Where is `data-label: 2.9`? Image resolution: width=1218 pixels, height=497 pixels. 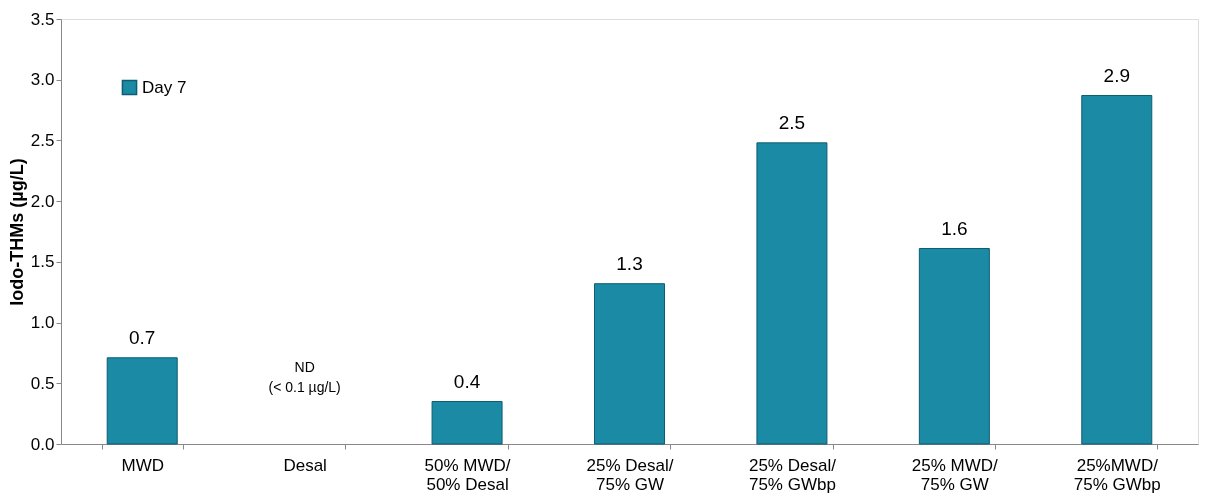
data-label: 2.9 is located at coordinates (1116, 75).